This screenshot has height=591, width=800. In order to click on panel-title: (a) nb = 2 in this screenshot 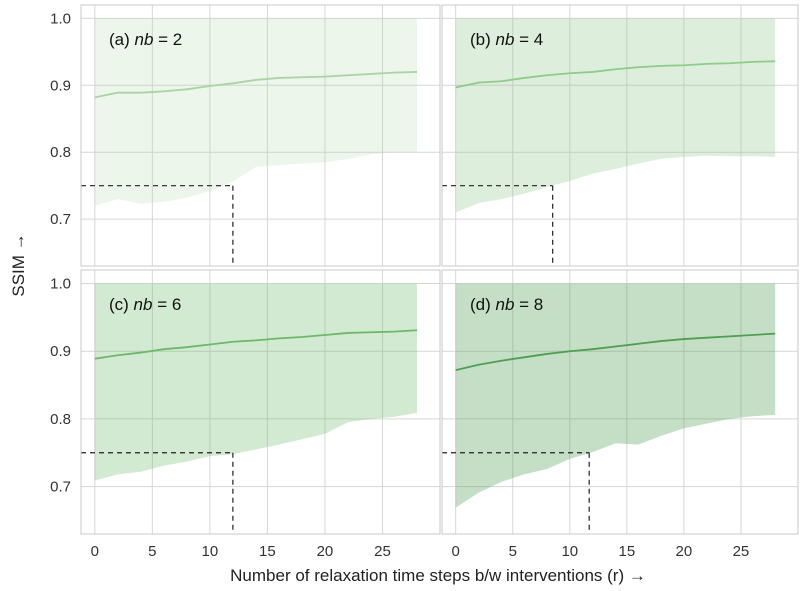, I will do `click(145, 39)`.